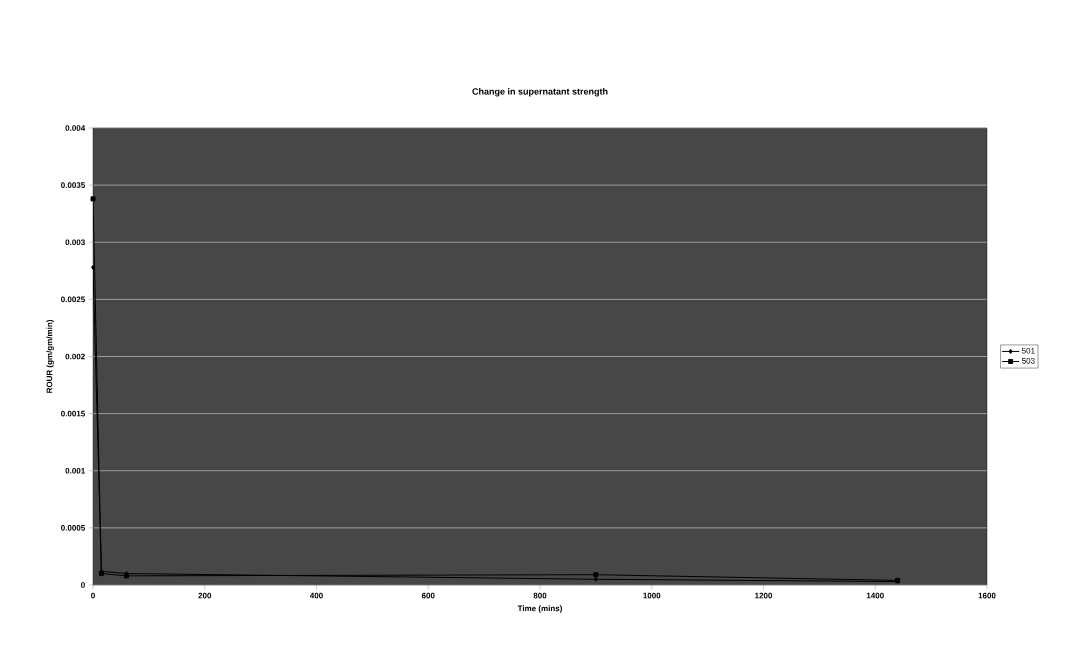  I want to click on legend-label: 501, so click(1028, 350).